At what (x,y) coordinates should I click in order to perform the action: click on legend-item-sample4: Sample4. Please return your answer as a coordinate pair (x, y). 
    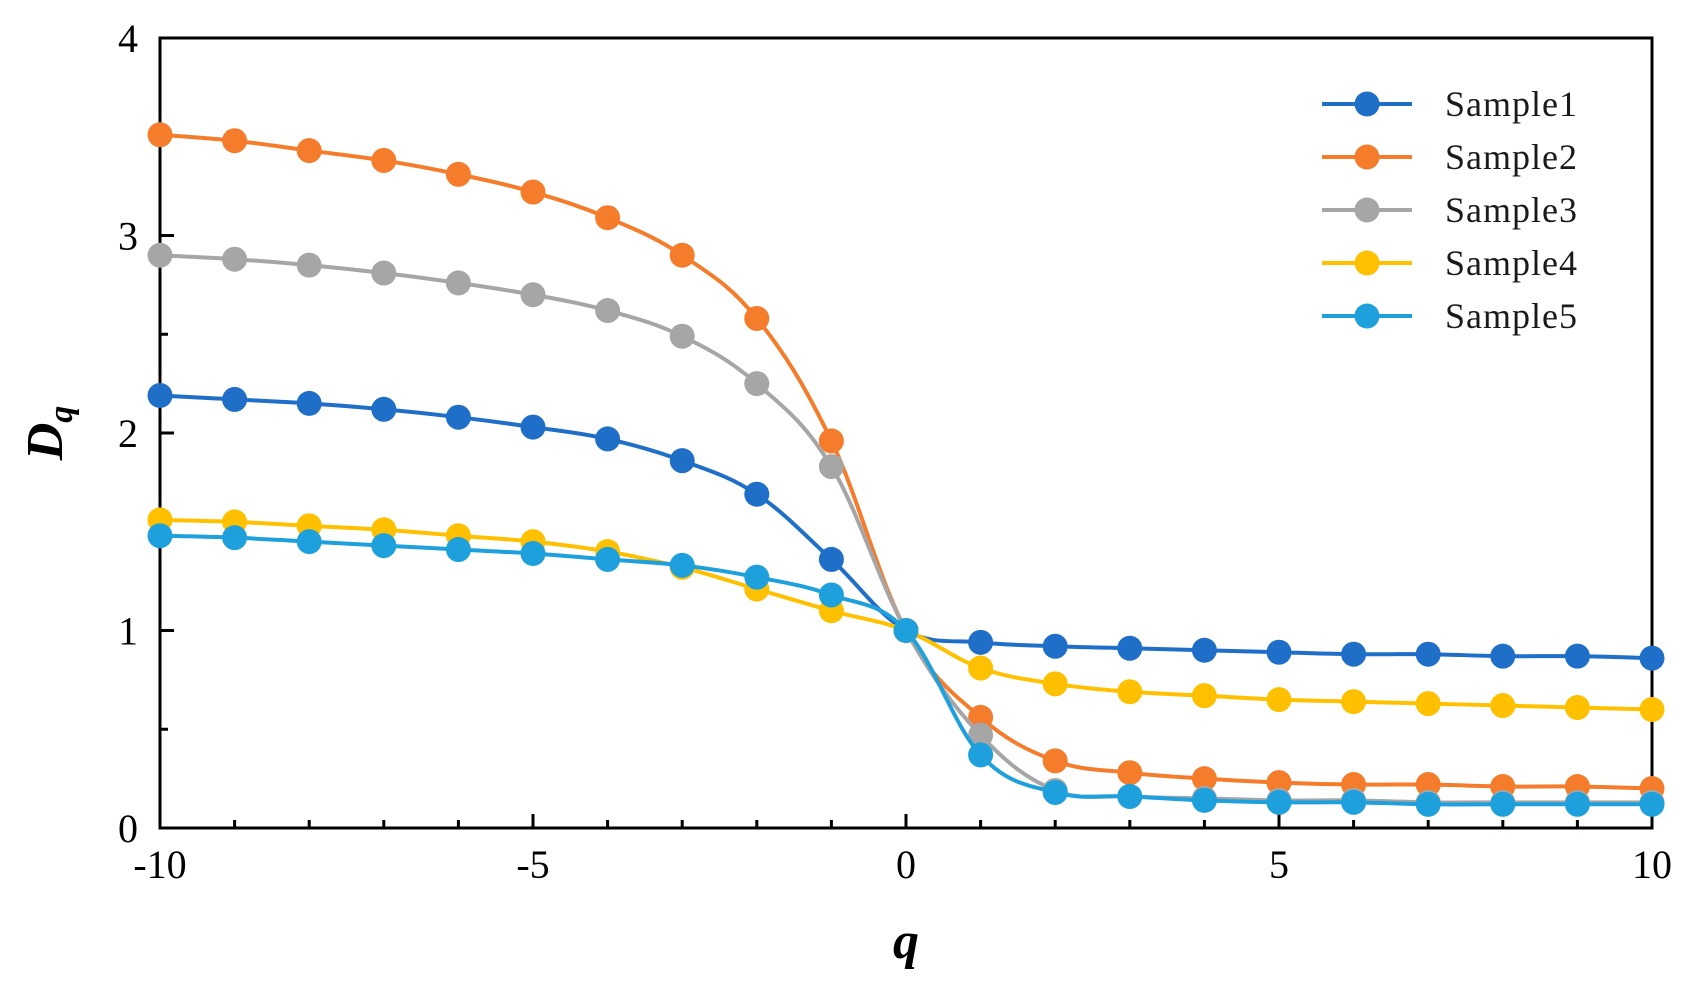
    Looking at the image, I should click on (1450, 263).